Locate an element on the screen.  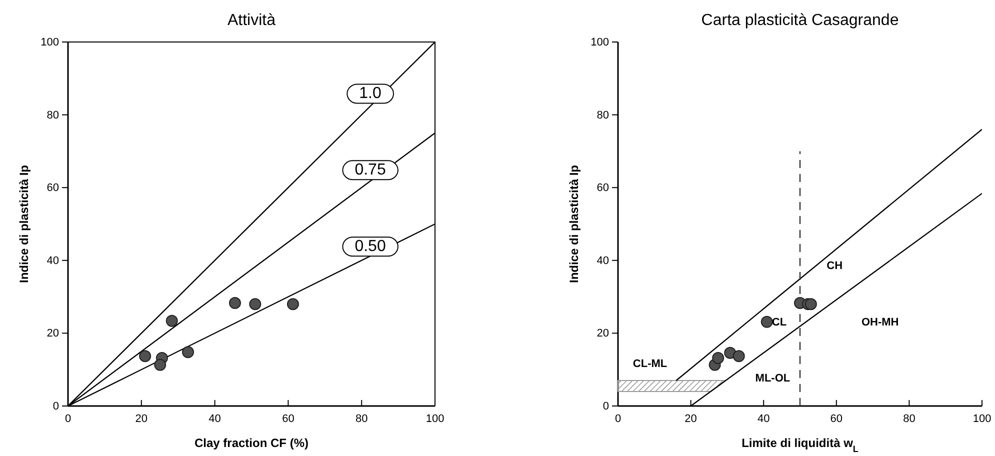
x-axis-title: Clay fraction CF (%) is located at coordinates (251, 443).